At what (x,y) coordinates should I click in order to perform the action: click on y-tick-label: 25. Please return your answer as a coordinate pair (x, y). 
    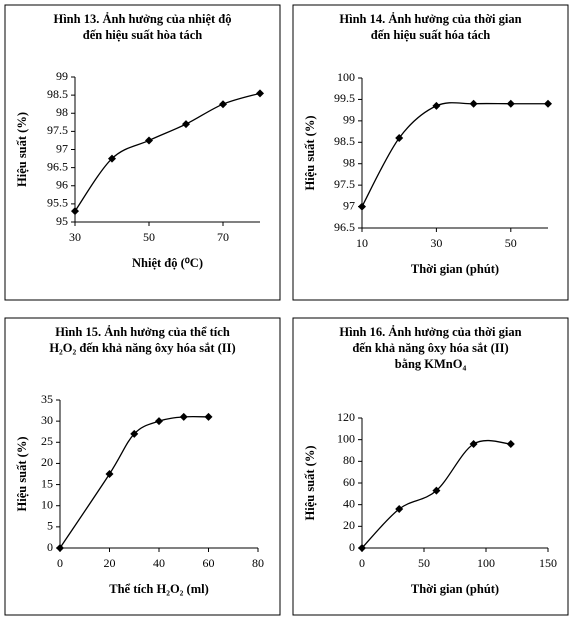
    Looking at the image, I should click on (47, 441).